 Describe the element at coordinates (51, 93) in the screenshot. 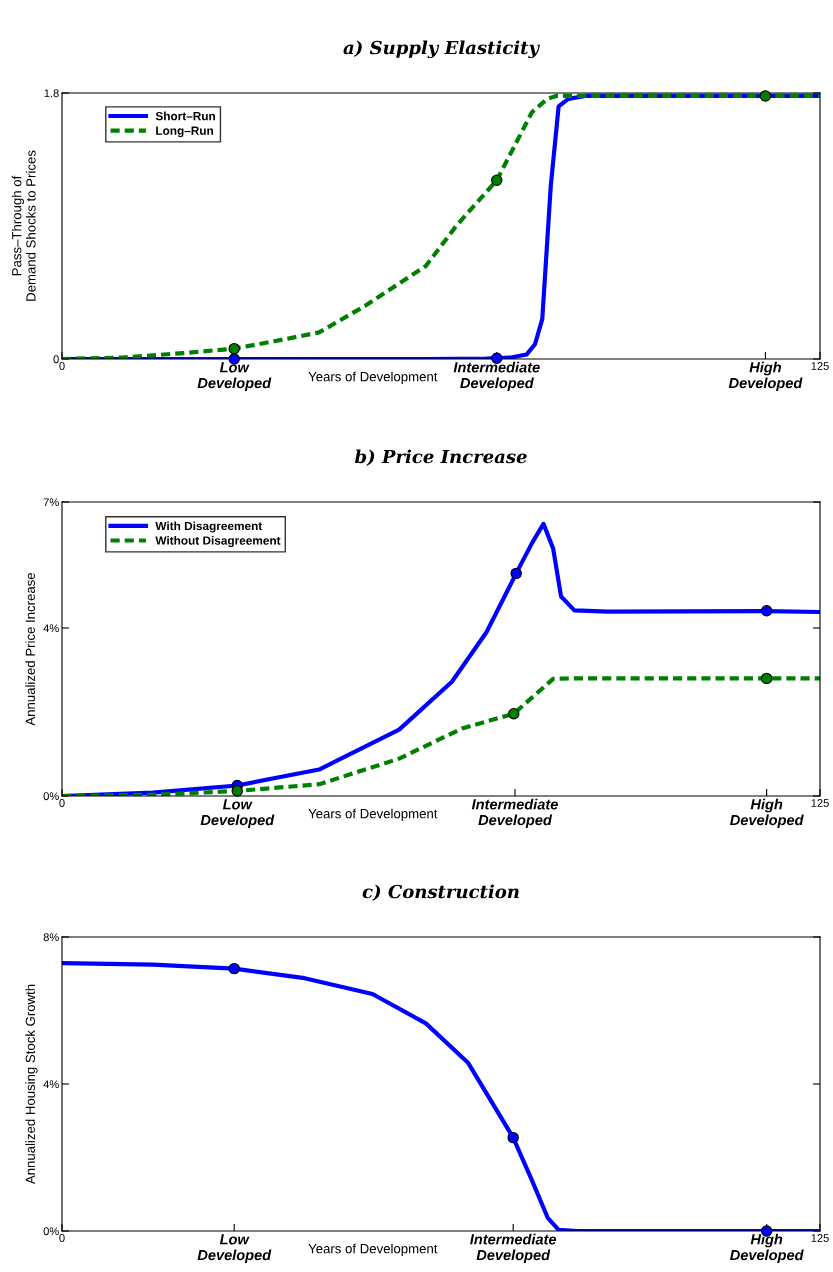

I see `y-tick-label: 1.8` at that location.